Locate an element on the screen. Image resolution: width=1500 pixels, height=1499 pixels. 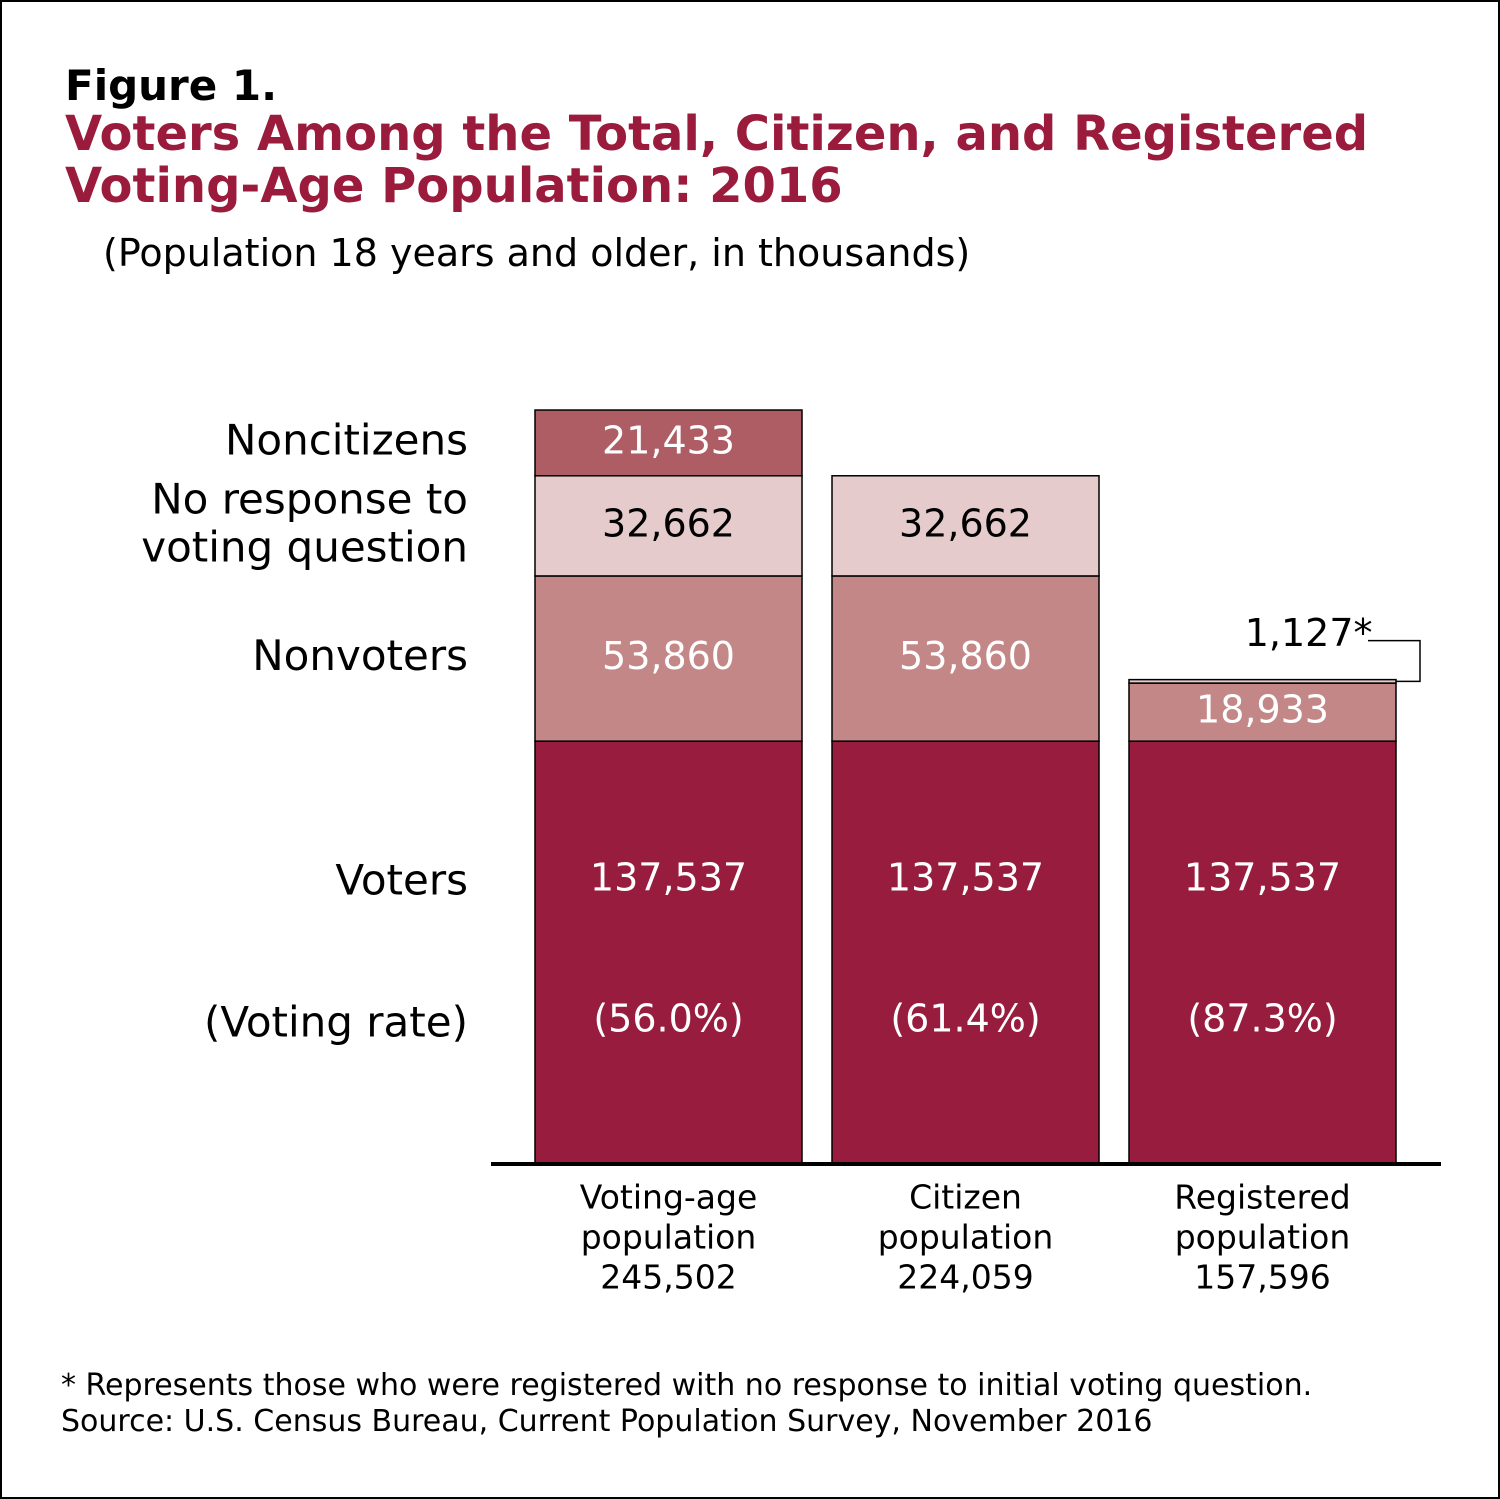
voting-rate-label: (61.4%) is located at coordinates (965, 1019).